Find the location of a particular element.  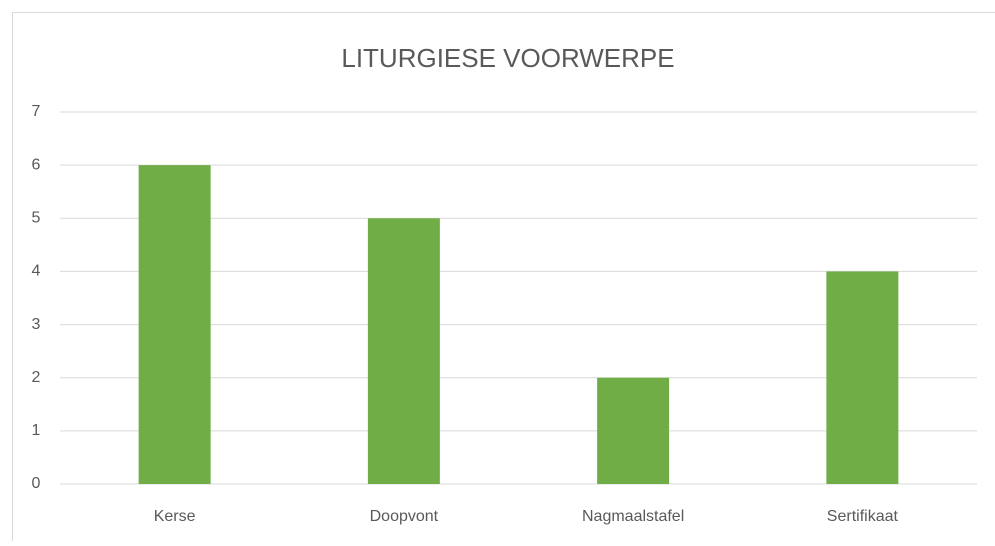

y-tick-label: 2 is located at coordinates (36, 377).